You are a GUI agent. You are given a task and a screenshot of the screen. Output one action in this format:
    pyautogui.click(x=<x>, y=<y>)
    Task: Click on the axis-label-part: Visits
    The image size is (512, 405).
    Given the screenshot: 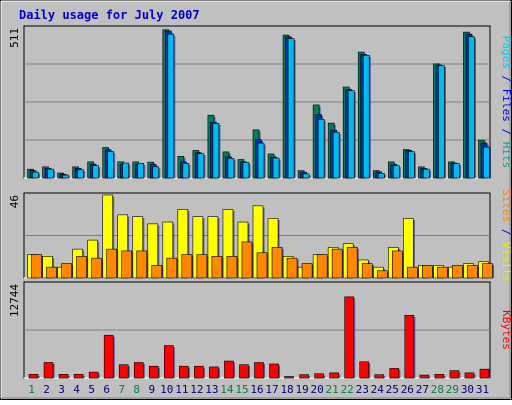 What is the action you would take?
    pyautogui.click(x=506, y=262)
    